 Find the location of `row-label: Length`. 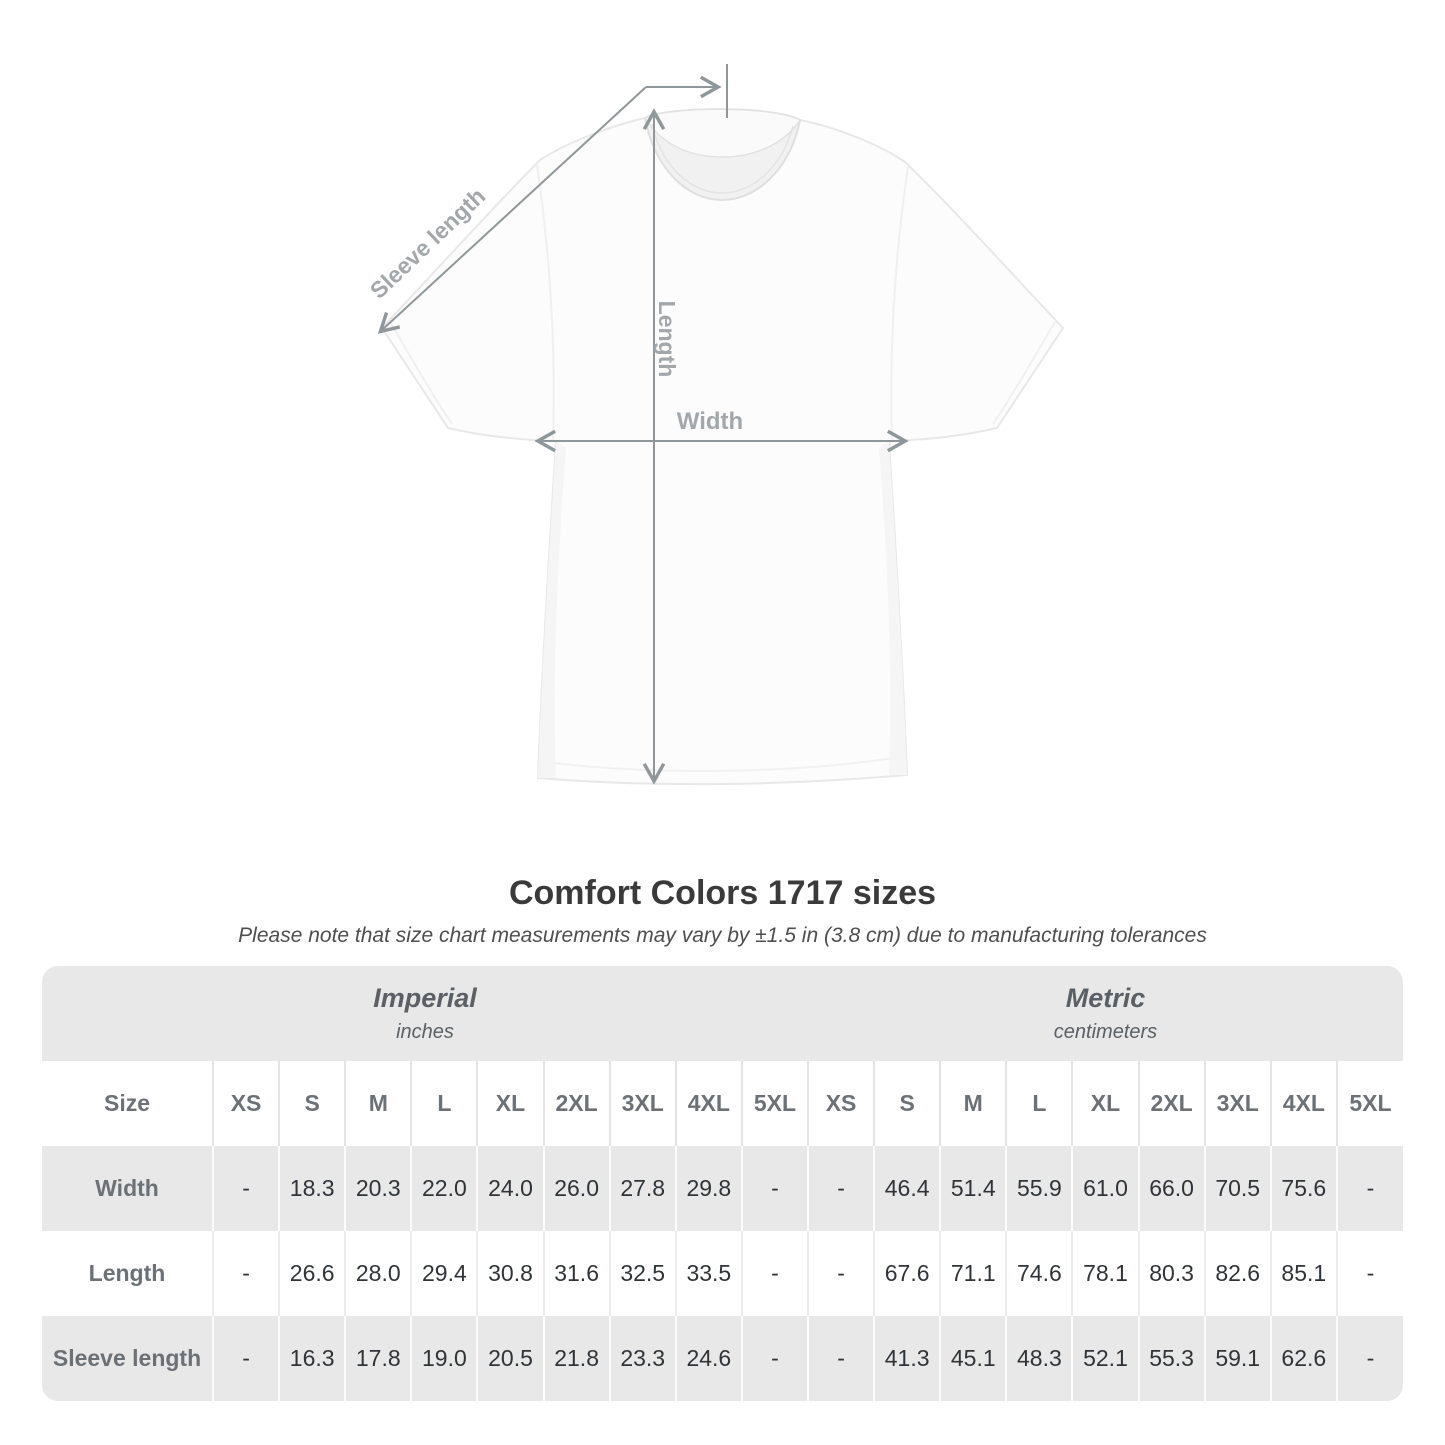

row-label: Length is located at coordinates (127, 1273).